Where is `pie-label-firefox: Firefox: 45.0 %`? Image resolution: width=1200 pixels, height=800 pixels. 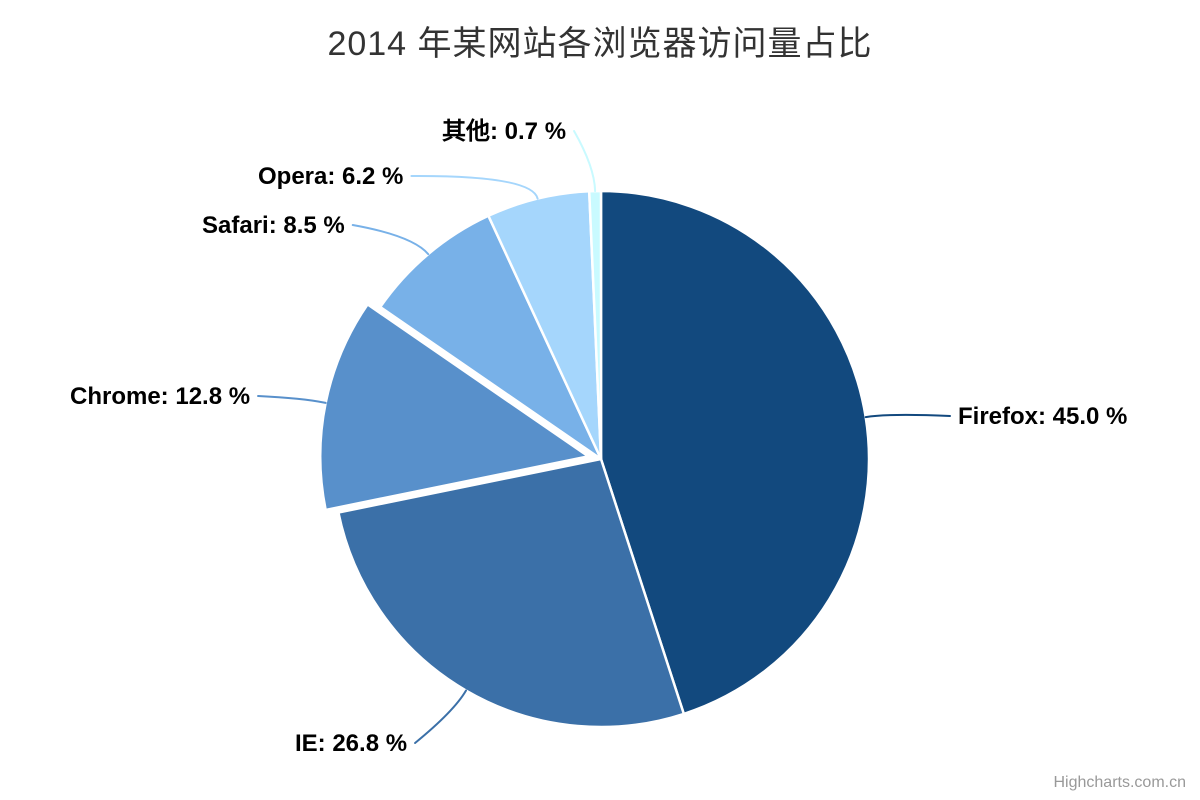 pie-label-firefox: Firefox: 45.0 % is located at coordinates (1042, 416).